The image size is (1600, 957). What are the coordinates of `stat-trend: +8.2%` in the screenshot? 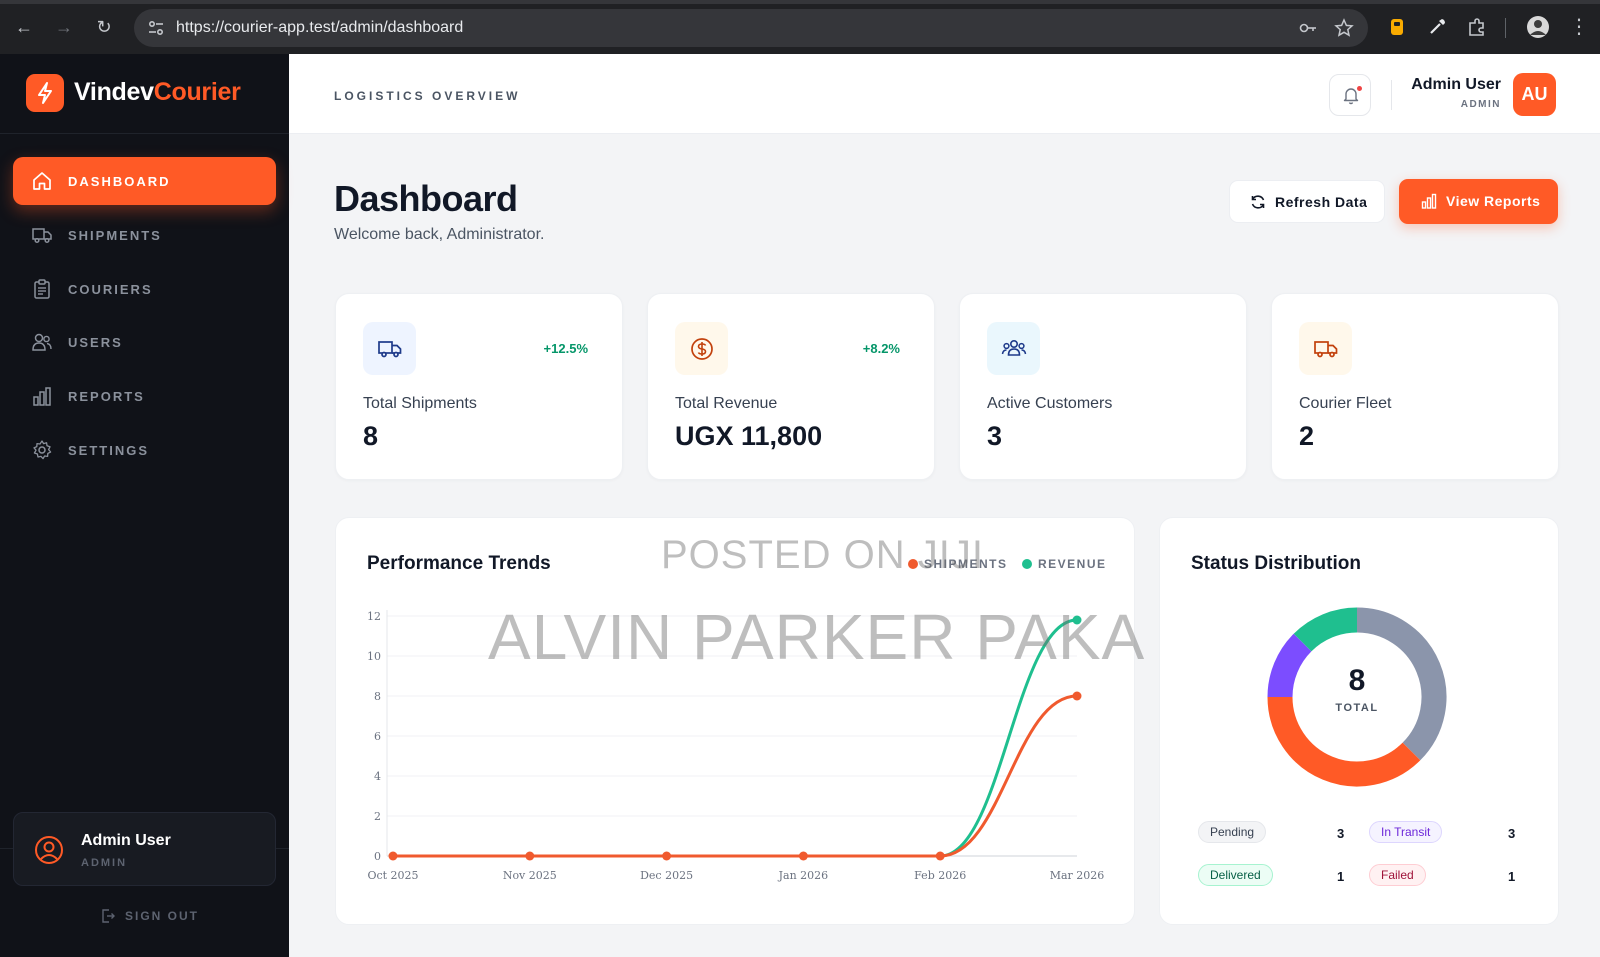 It's located at (881, 348).